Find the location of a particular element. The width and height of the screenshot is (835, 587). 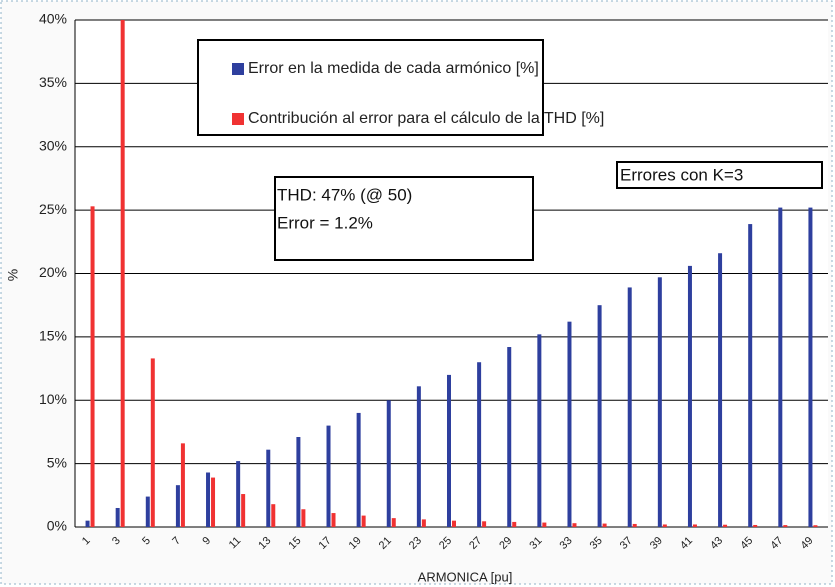

legend-label: Error en la medida de cada armónico [%] is located at coordinates (393, 68).